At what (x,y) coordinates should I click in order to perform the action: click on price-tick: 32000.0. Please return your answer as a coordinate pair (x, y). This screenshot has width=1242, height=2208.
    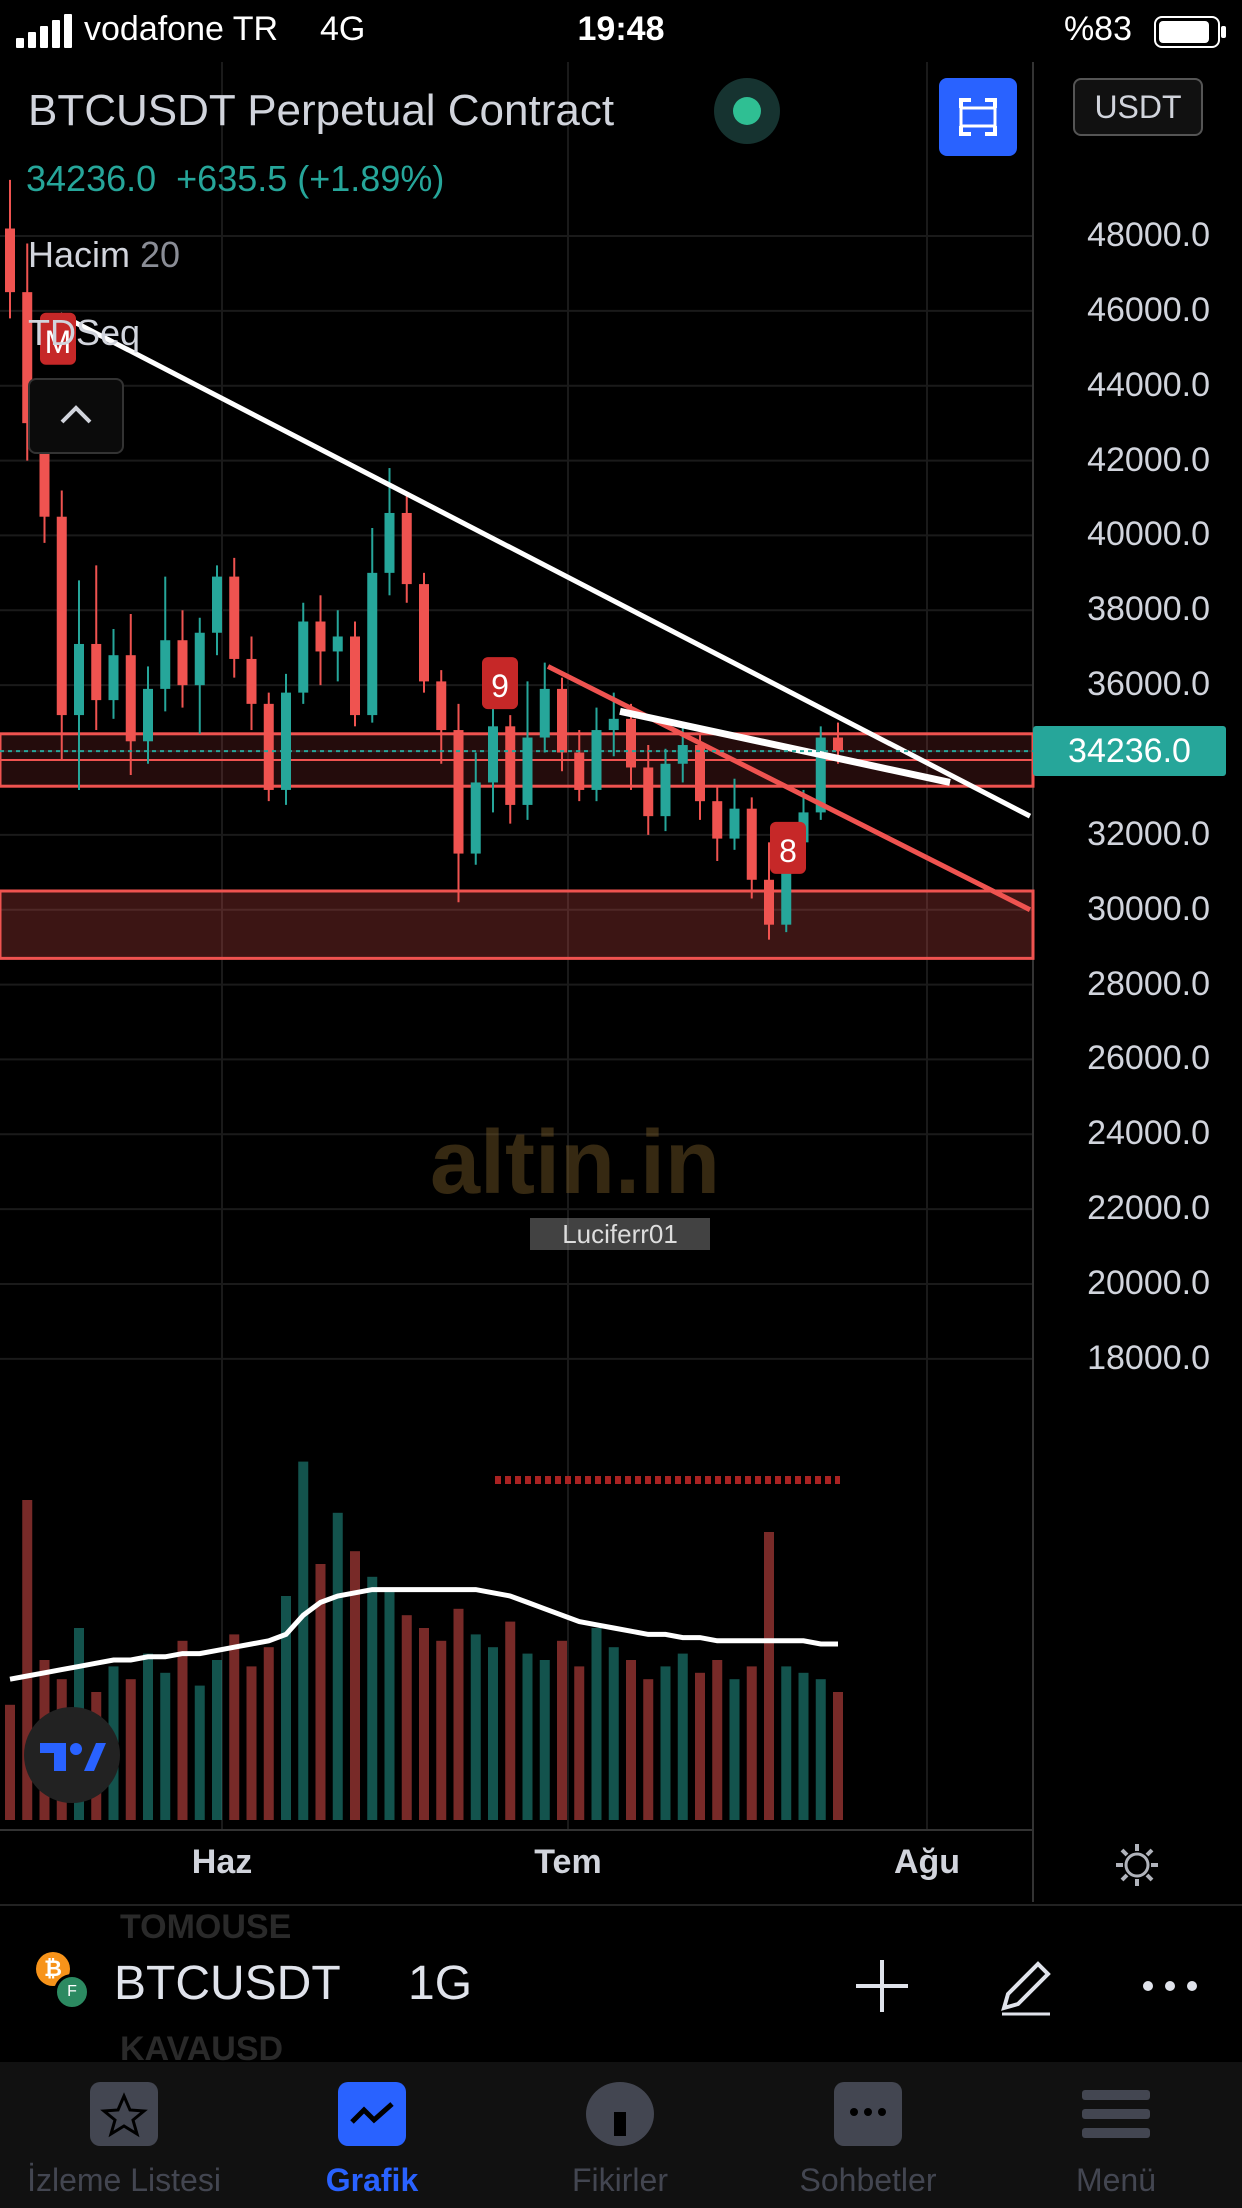
    Looking at the image, I should click on (1148, 833).